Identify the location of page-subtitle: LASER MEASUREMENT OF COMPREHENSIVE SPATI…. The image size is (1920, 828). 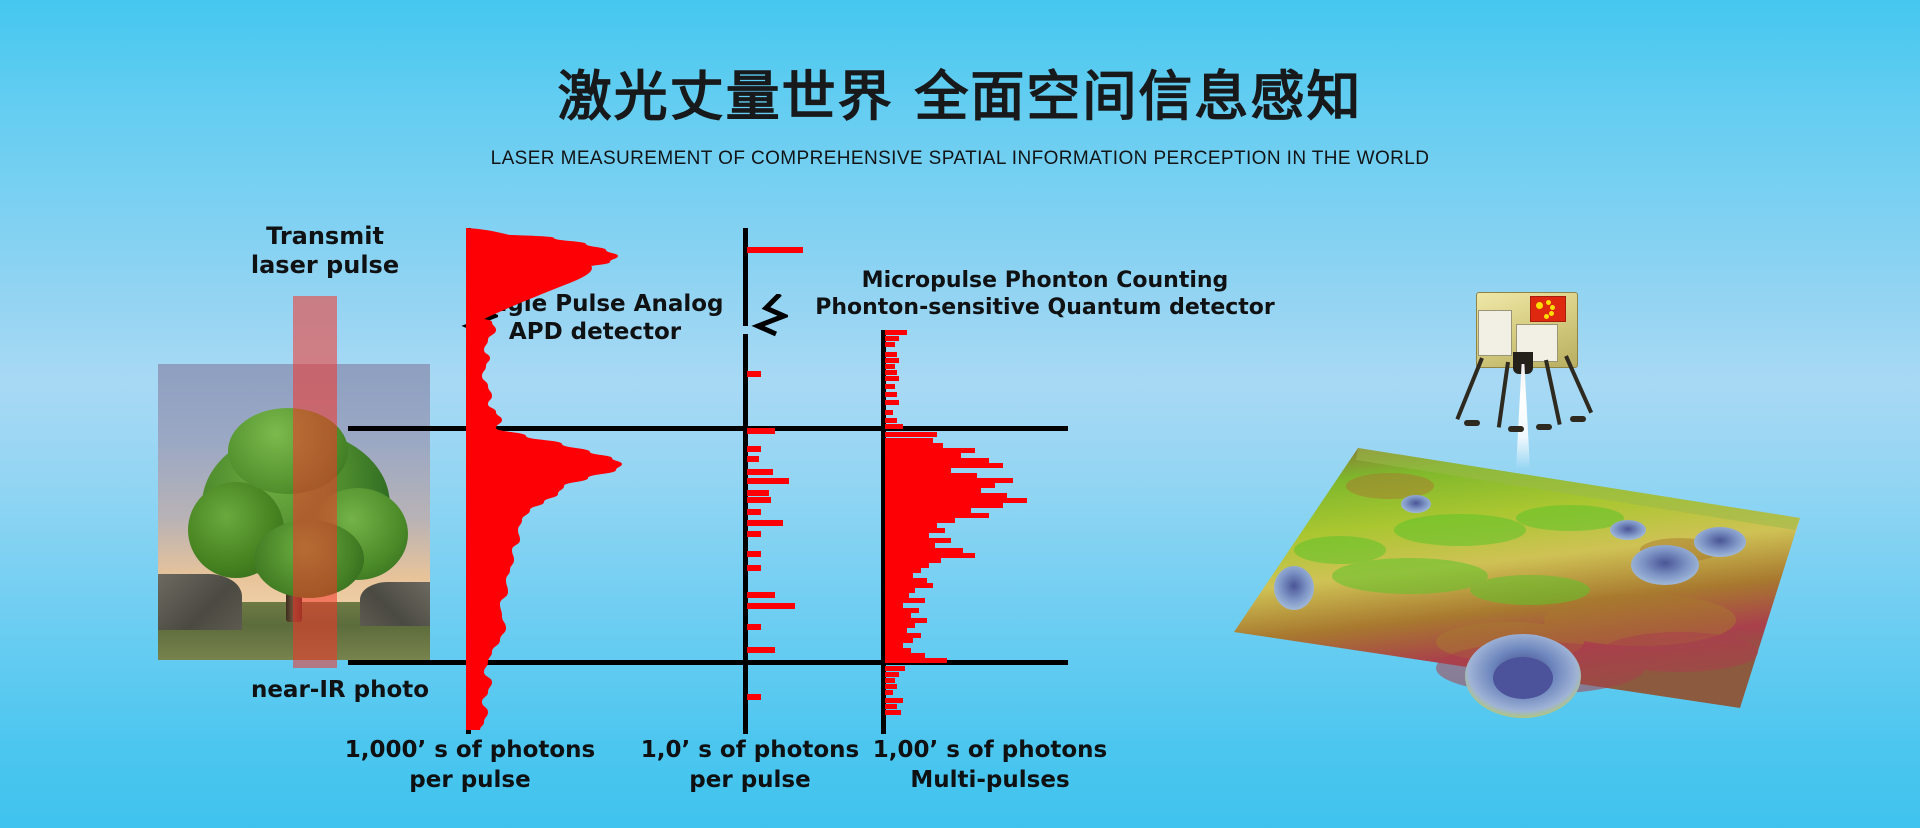
(960, 158).